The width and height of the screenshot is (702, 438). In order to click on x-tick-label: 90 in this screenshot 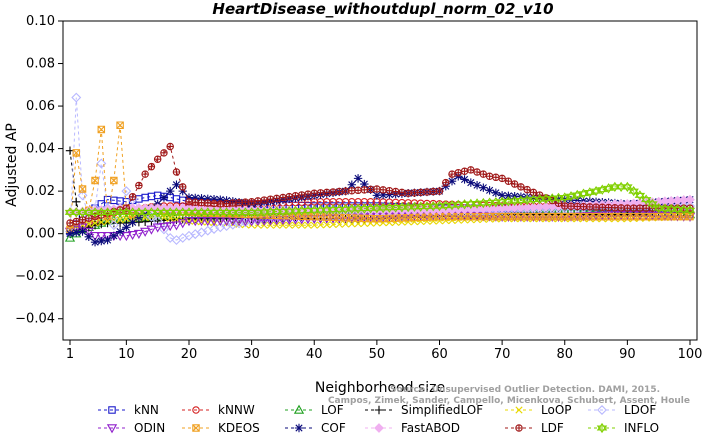, I will do `click(627, 354)`.